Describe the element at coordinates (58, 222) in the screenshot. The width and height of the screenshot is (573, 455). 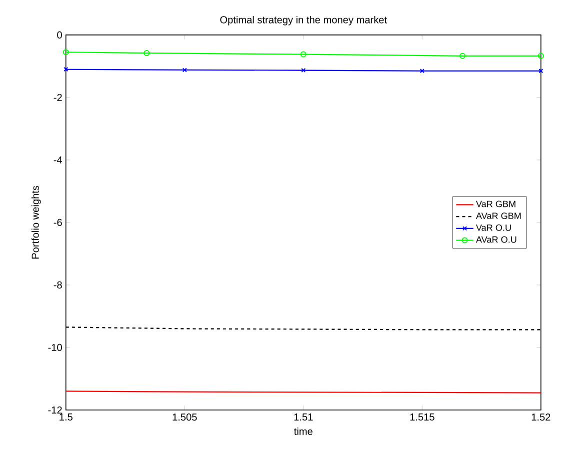
I see `y-tick-label: -6` at that location.